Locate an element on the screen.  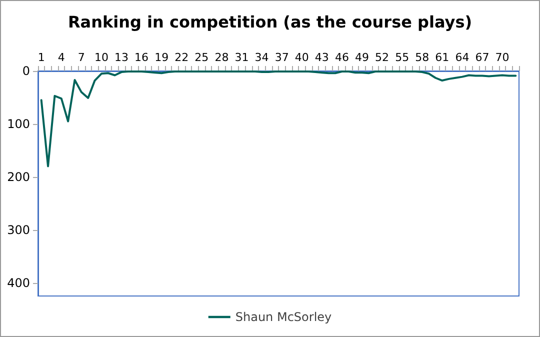
x-tick-label: 61 is located at coordinates (442, 57).